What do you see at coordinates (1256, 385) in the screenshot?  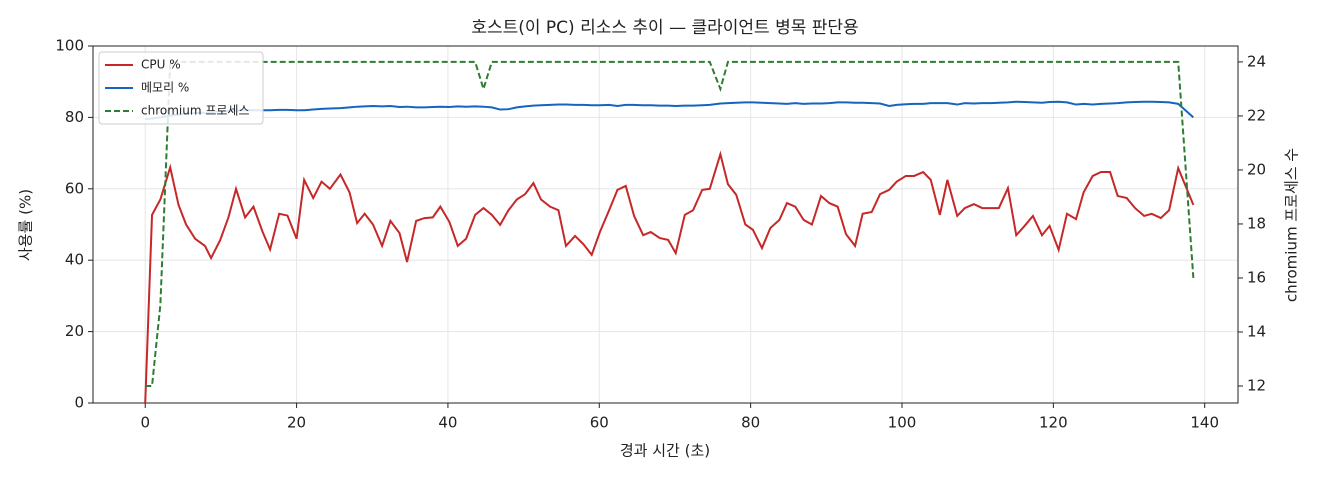 I see `y2-tick-label: 12` at bounding box center [1256, 385].